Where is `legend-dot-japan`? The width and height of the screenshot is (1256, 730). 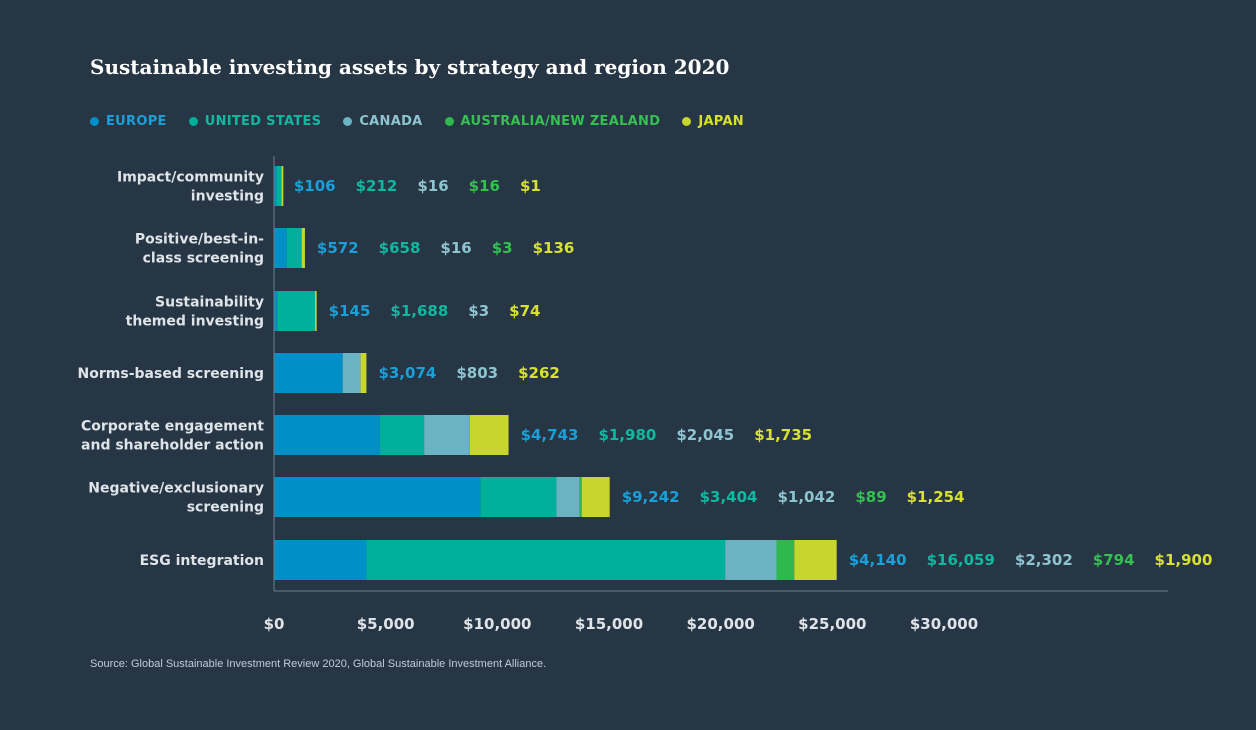
legend-dot-japan is located at coordinates (687, 121).